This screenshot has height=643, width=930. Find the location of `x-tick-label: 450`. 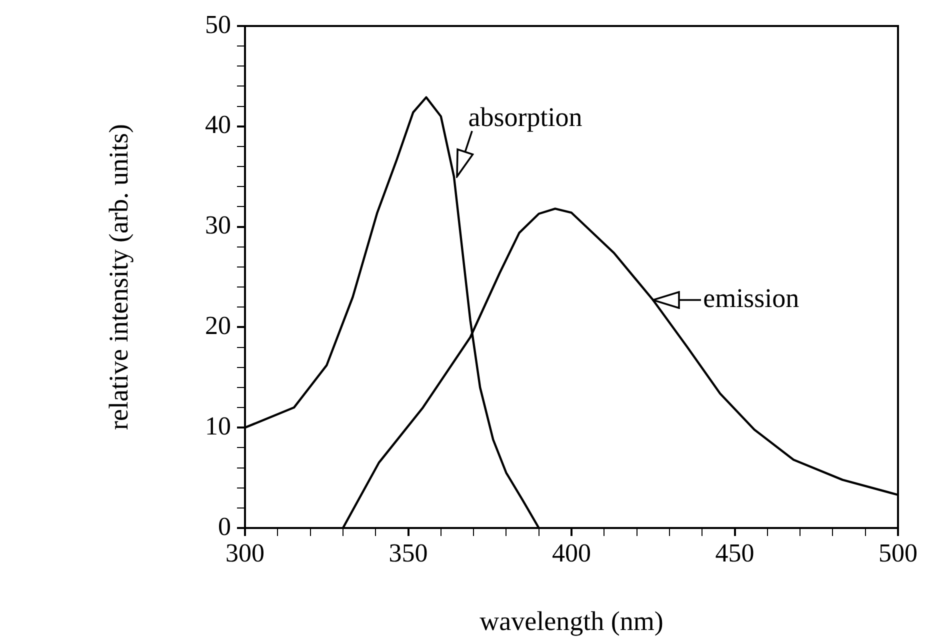

x-tick-label: 450 is located at coordinates (734, 553).